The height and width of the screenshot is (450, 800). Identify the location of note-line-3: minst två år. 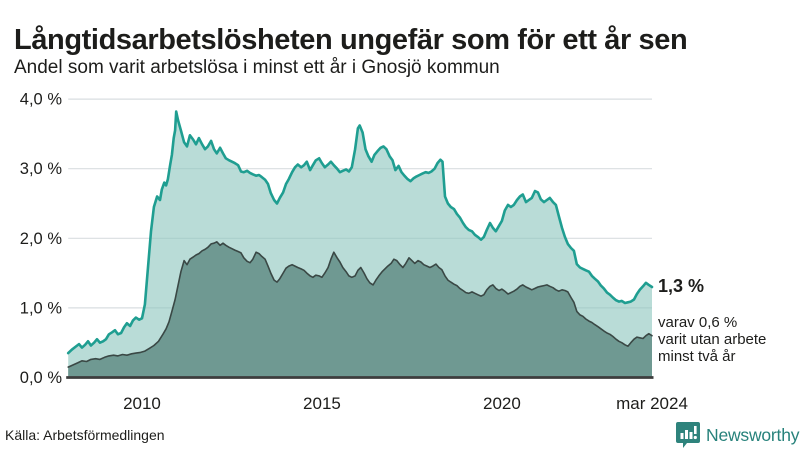
(697, 356).